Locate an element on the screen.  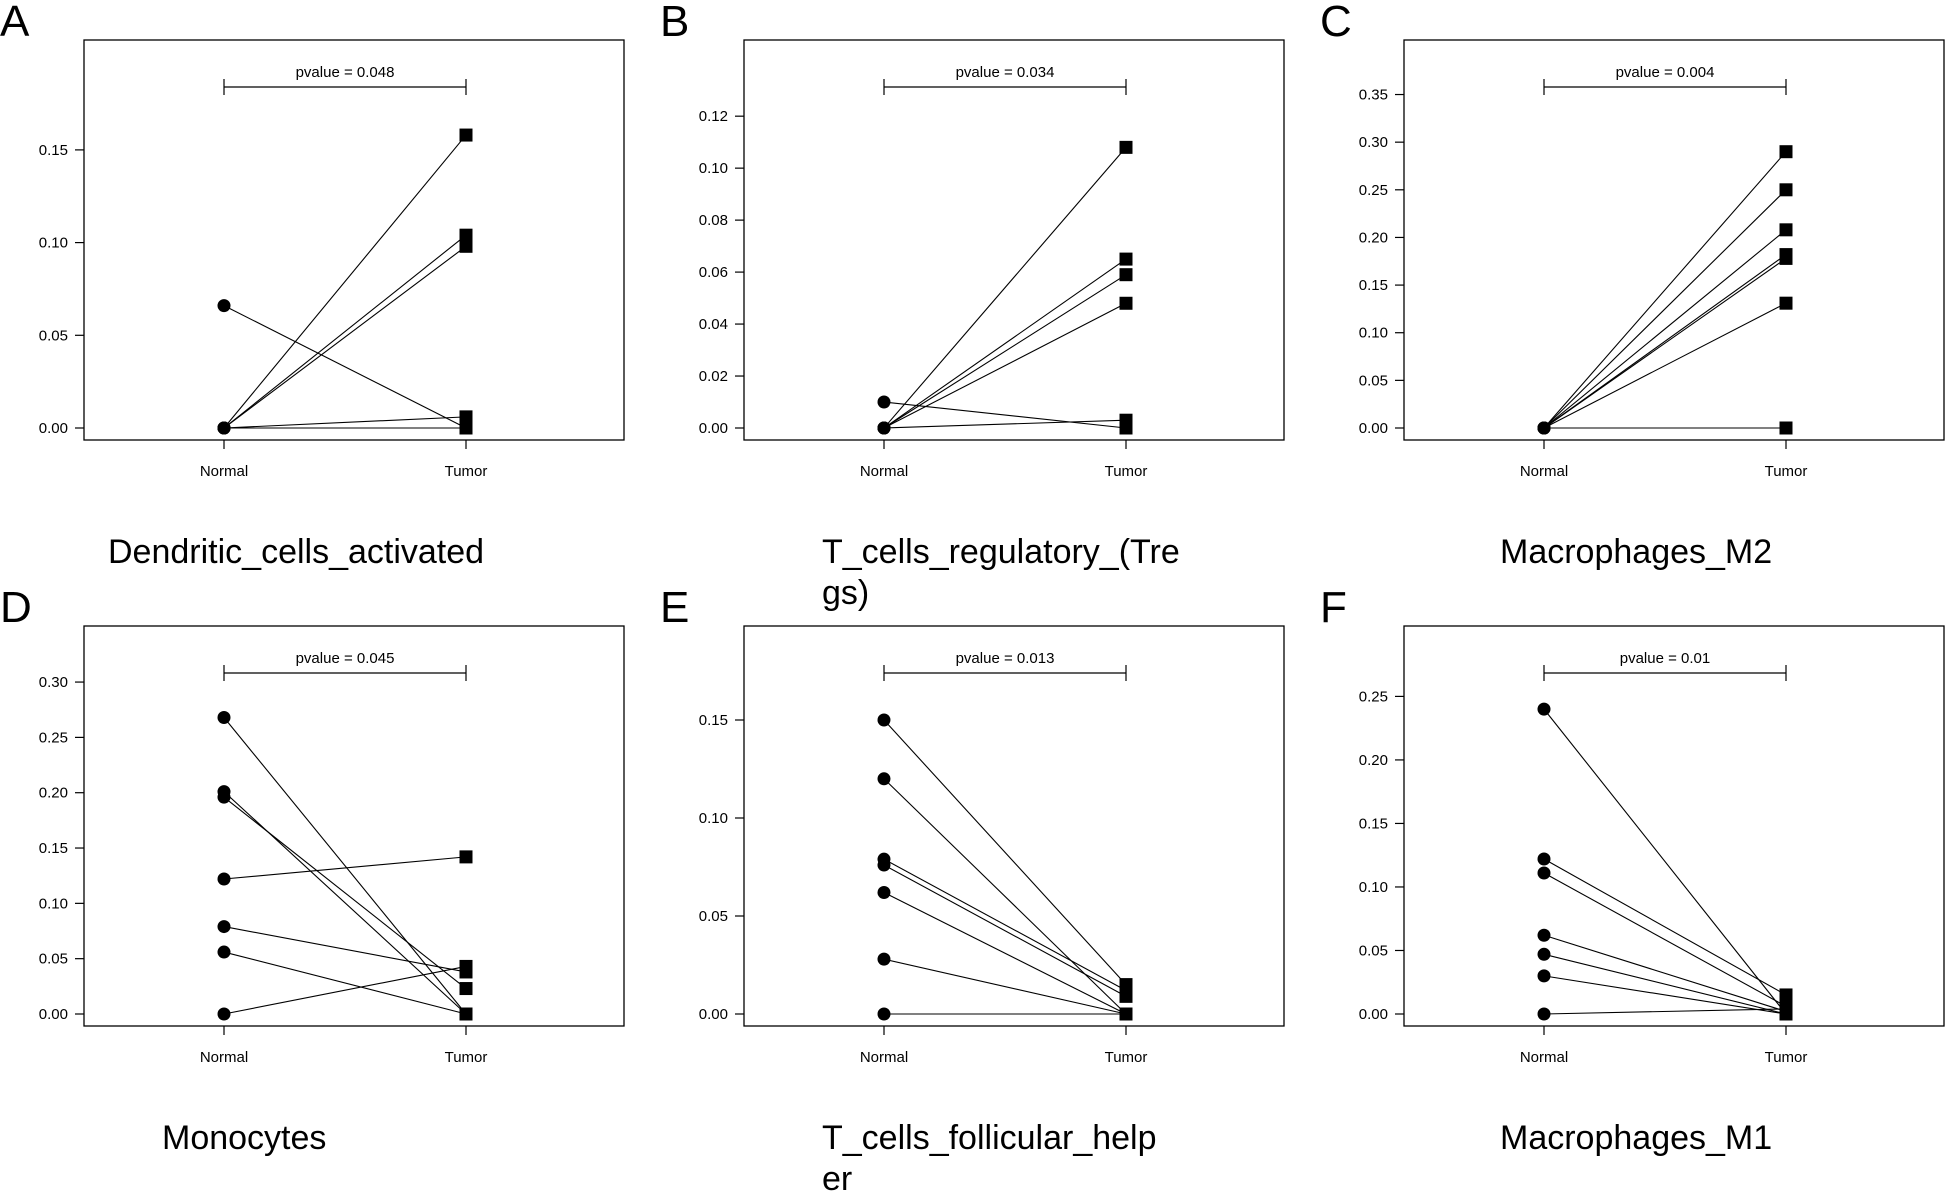
chart-title-line: er is located at coordinates (837, 1179).